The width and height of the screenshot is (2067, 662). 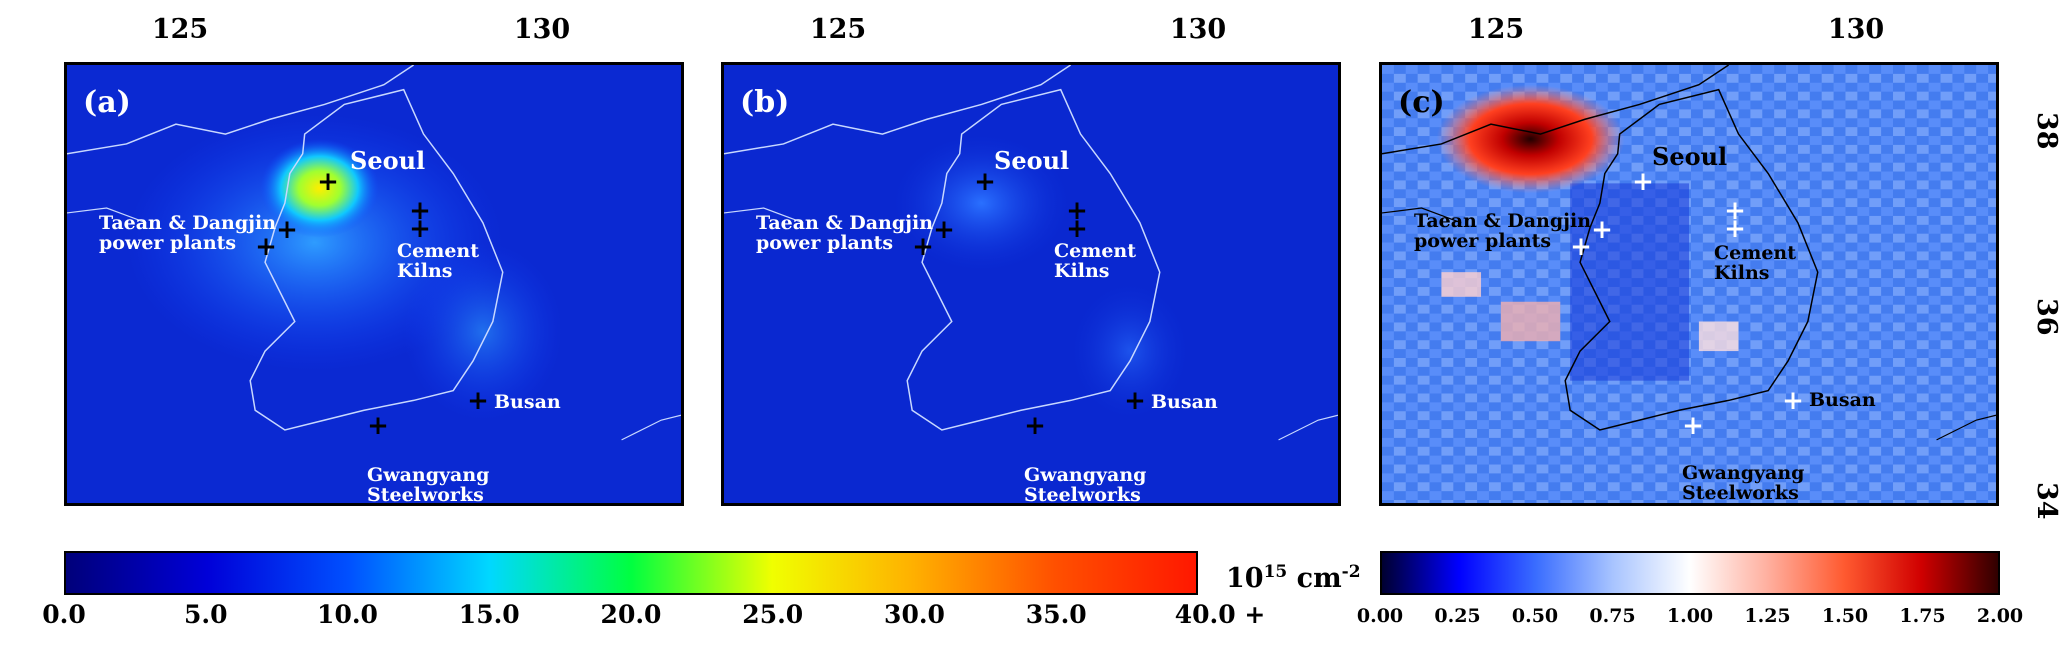 I want to click on colorbar-main-tick-label: 30.0, so click(x=914, y=614).